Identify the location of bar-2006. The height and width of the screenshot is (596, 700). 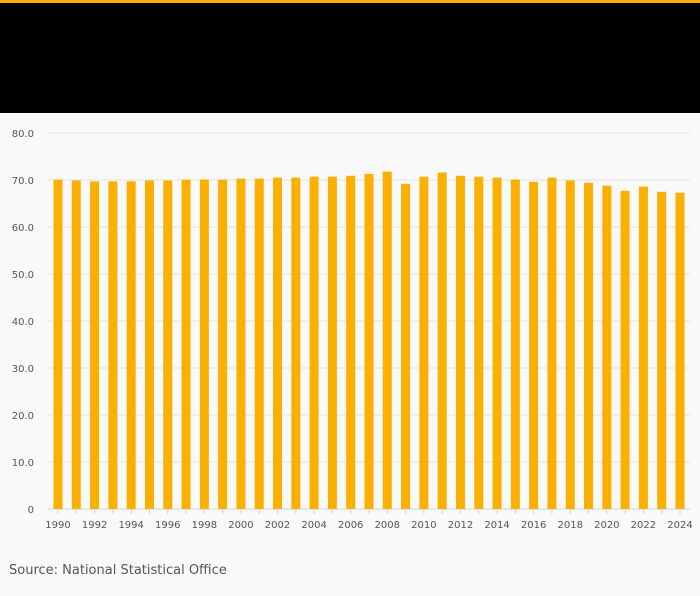
(351, 342).